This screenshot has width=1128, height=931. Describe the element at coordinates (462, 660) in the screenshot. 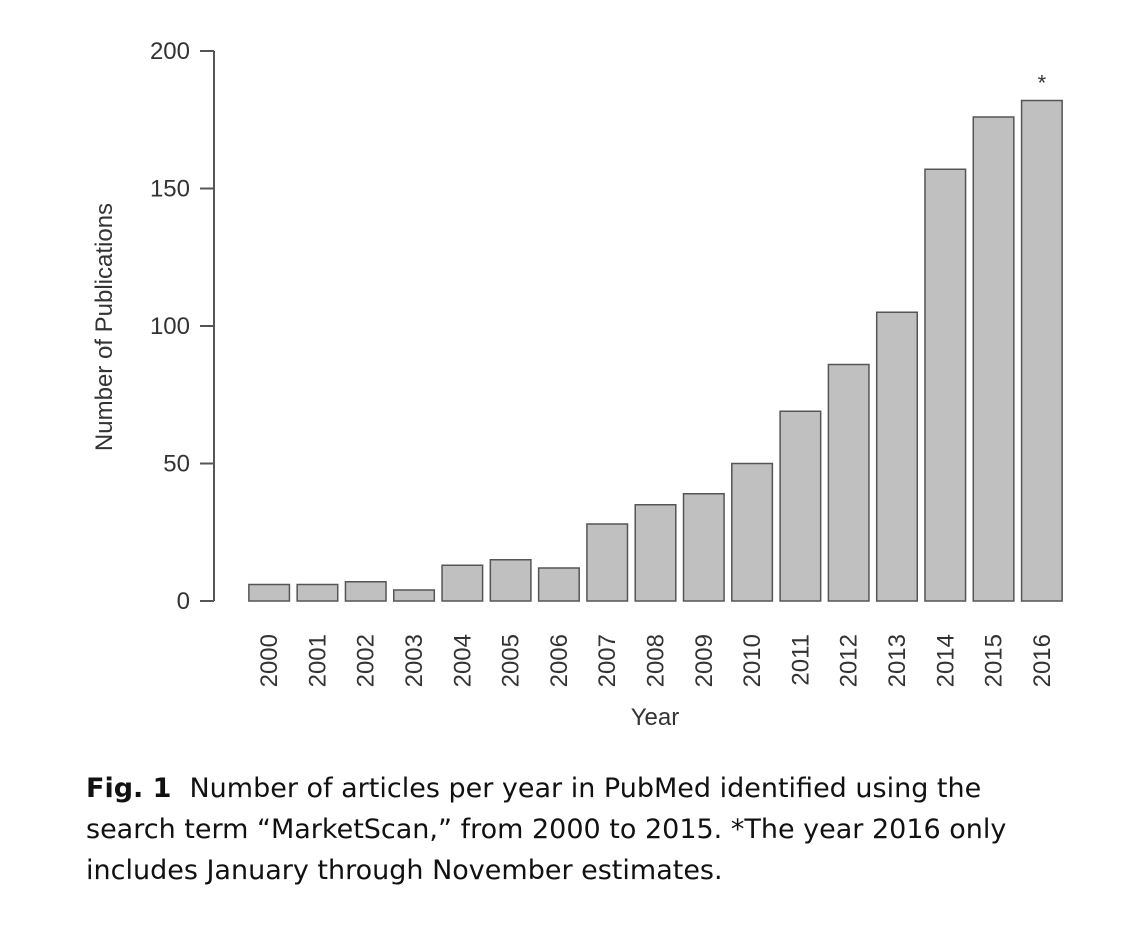

I see `x-tick-label: 2004` at that location.